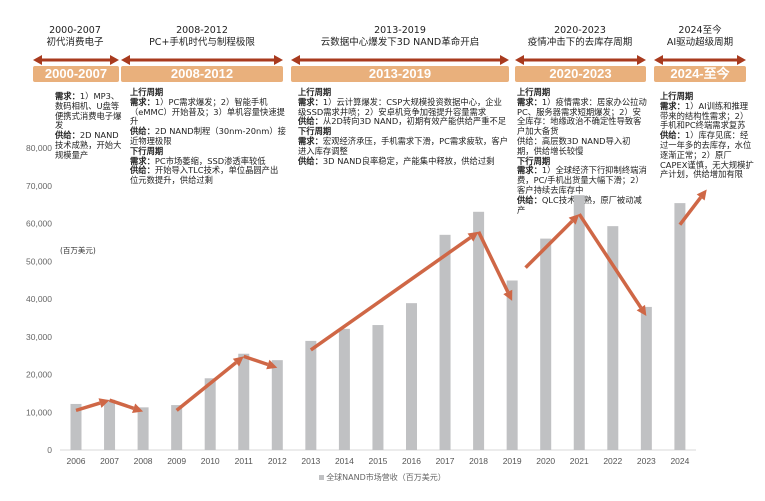 This screenshot has width=765, height=501. I want to click on y-tick-label: 0, so click(49, 450).